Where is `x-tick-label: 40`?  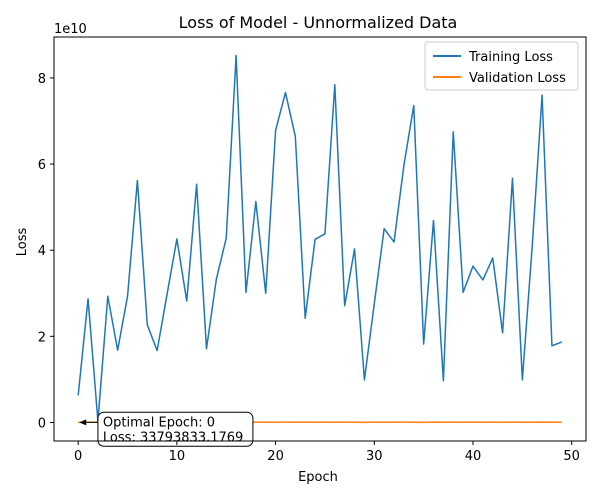
x-tick-label: 40 is located at coordinates (473, 456).